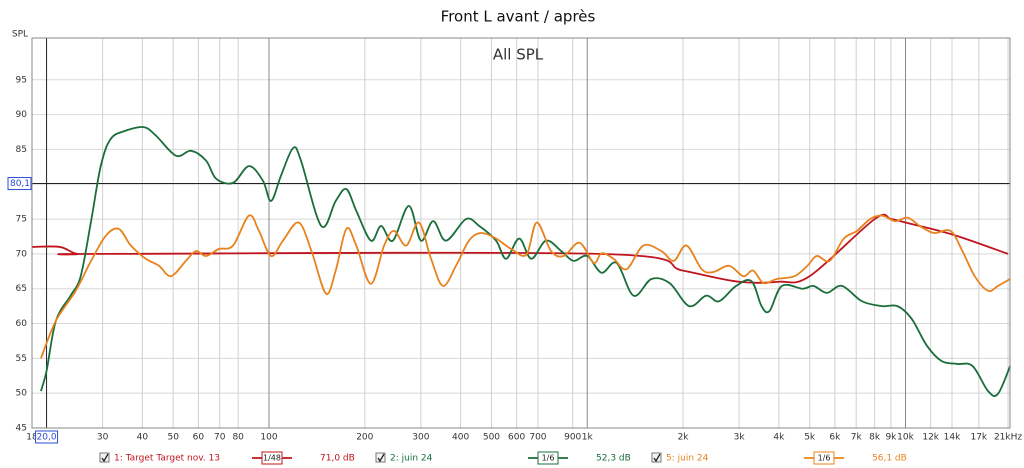 This screenshot has width=1024, height=468. Describe the element at coordinates (364, 438) in the screenshot. I see `x-tick-label: 200` at that location.